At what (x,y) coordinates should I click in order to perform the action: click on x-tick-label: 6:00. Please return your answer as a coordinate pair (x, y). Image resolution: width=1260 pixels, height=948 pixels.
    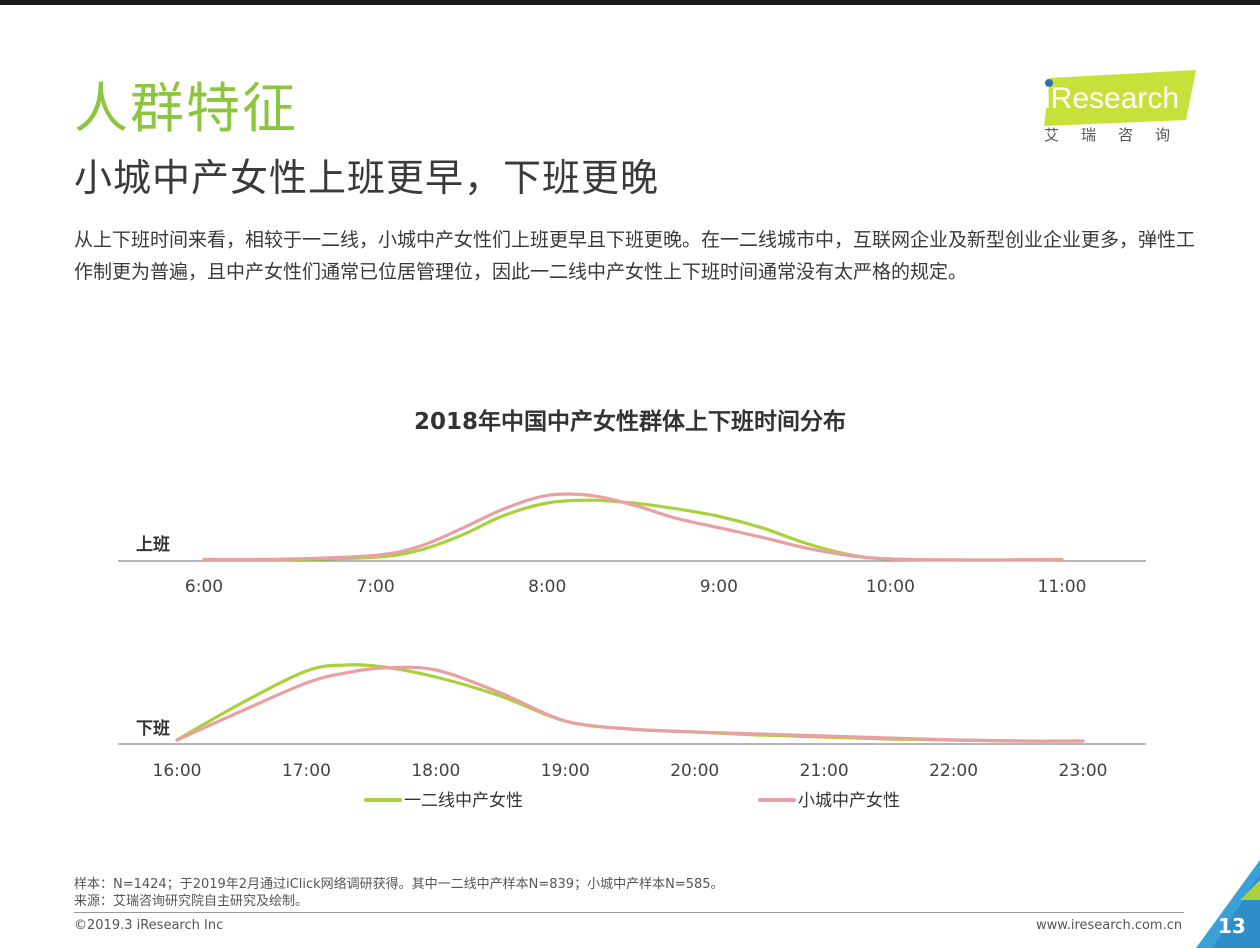
    Looking at the image, I should click on (204, 587).